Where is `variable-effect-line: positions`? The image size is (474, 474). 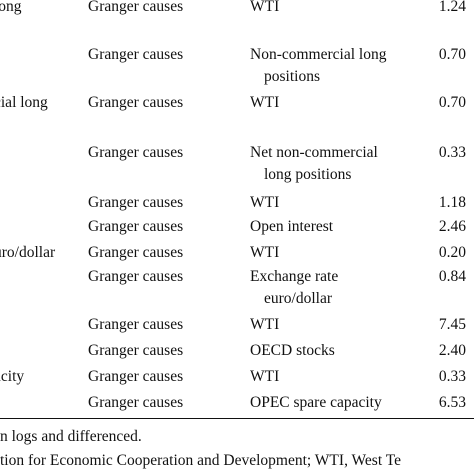
variable-effect-line: positions is located at coordinates (292, 76).